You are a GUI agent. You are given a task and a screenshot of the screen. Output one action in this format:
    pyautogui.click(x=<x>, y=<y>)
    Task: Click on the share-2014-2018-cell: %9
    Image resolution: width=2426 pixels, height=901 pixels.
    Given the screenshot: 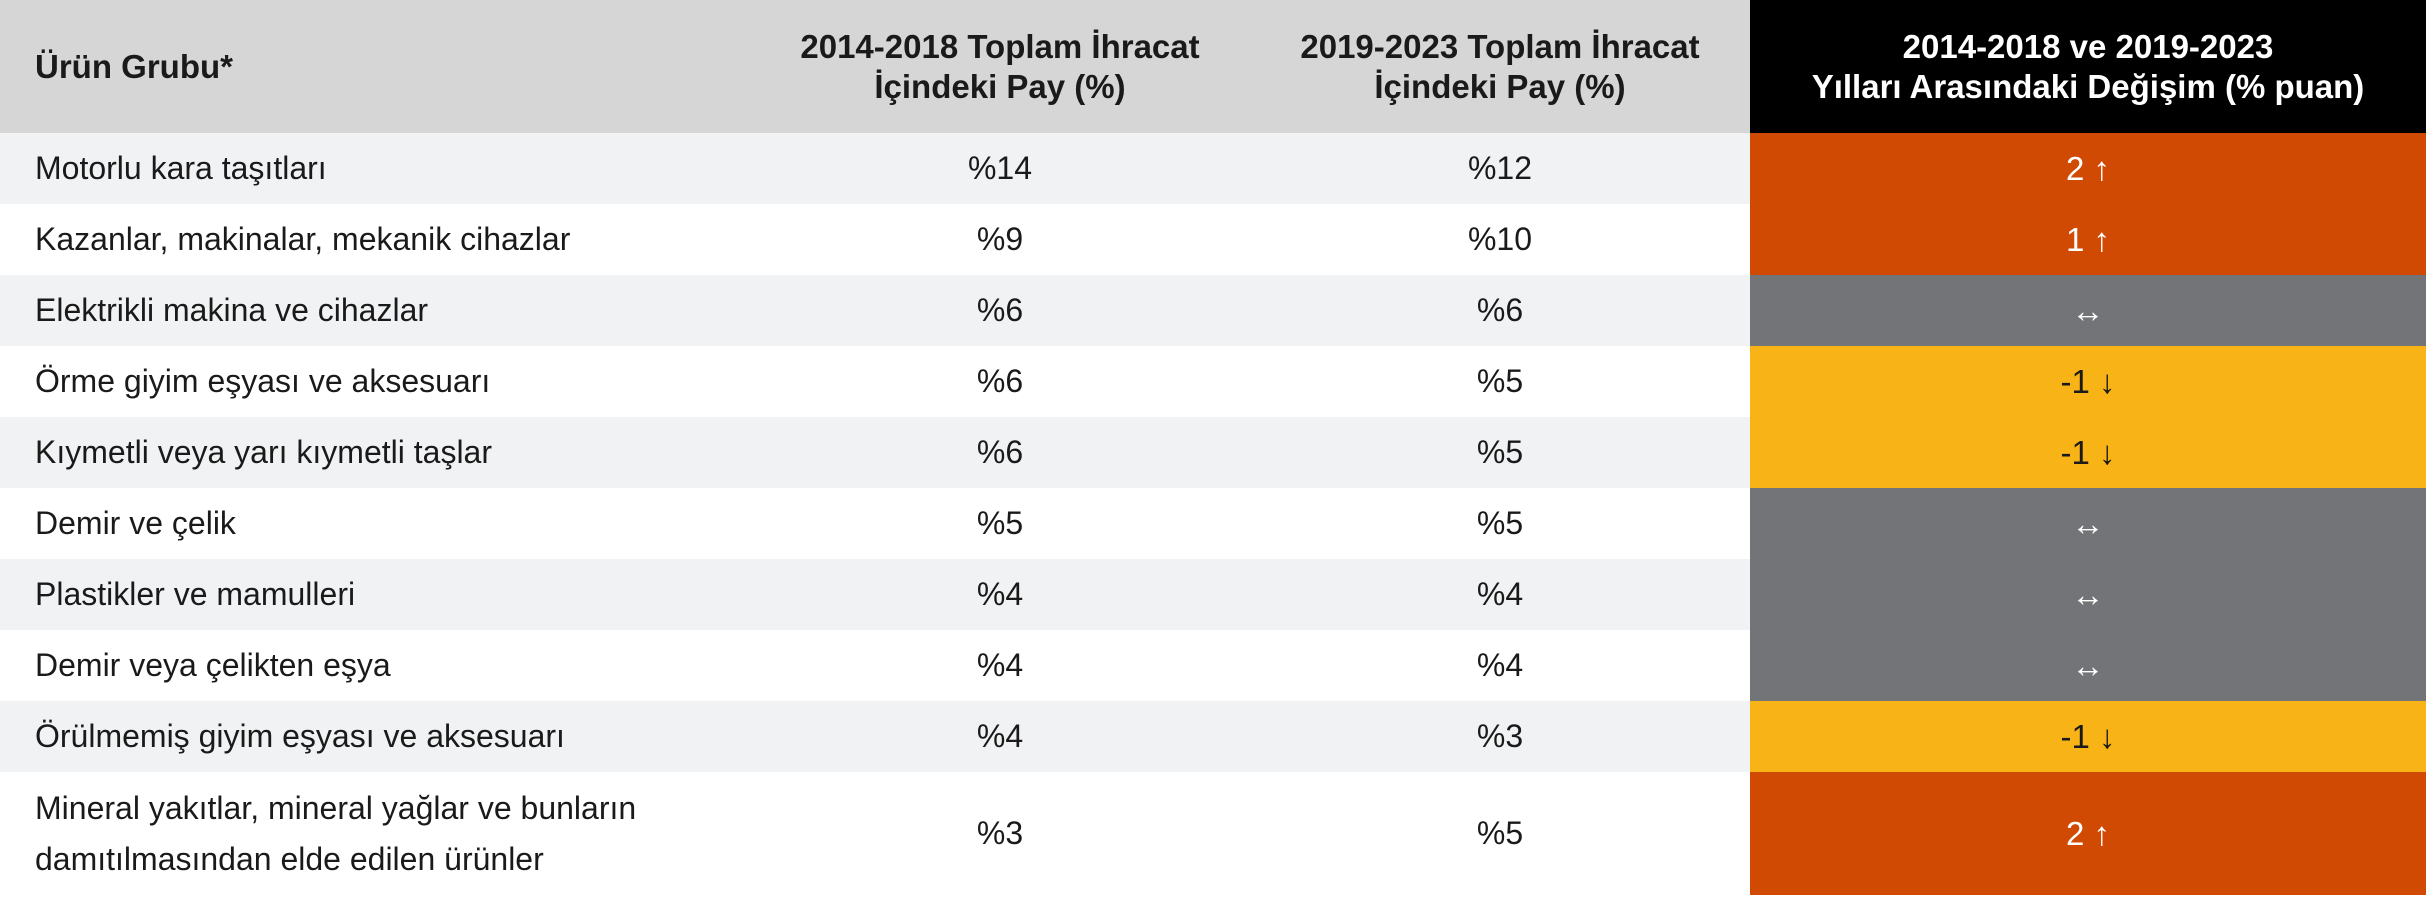 What is the action you would take?
    pyautogui.click(x=1000, y=239)
    